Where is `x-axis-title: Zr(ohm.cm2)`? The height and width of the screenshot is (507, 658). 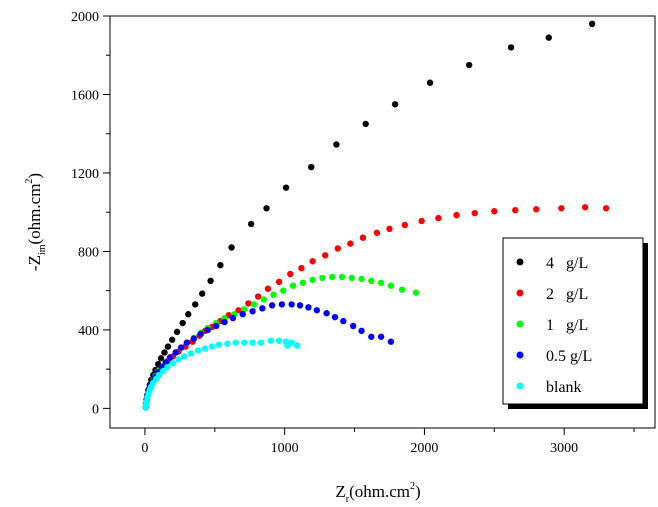
x-axis-title: Zr(ohm.cm2) is located at coordinates (377, 493).